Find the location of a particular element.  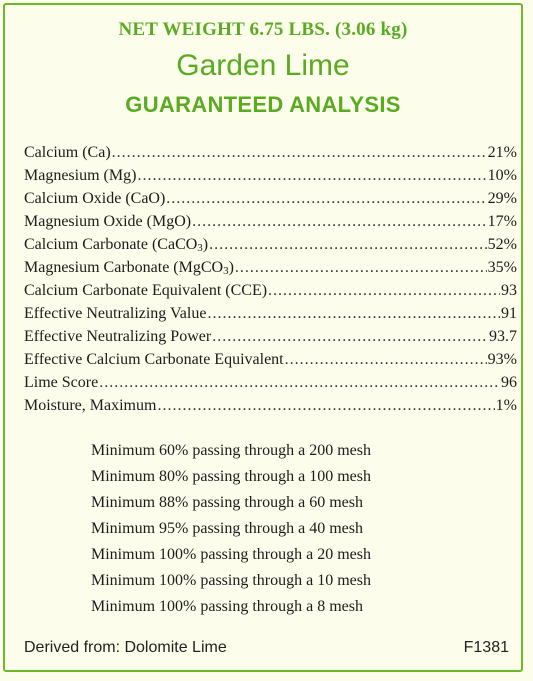

analysis-name: Effective Neutralizing Value is located at coordinates (115, 313).